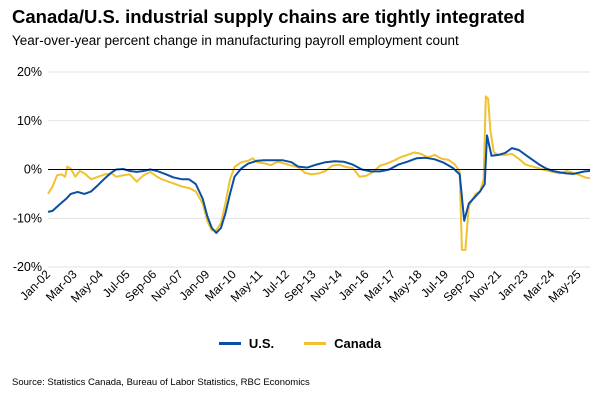 This screenshot has width=600, height=400. I want to click on legend-item-us: U.S., so click(246, 343).